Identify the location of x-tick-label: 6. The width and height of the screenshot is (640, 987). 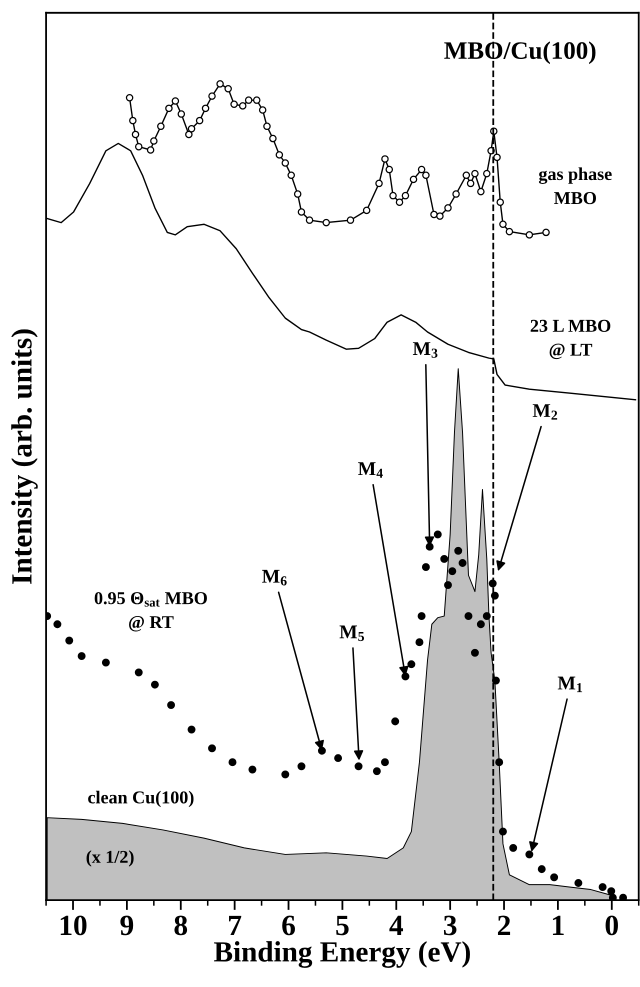
(288, 926).